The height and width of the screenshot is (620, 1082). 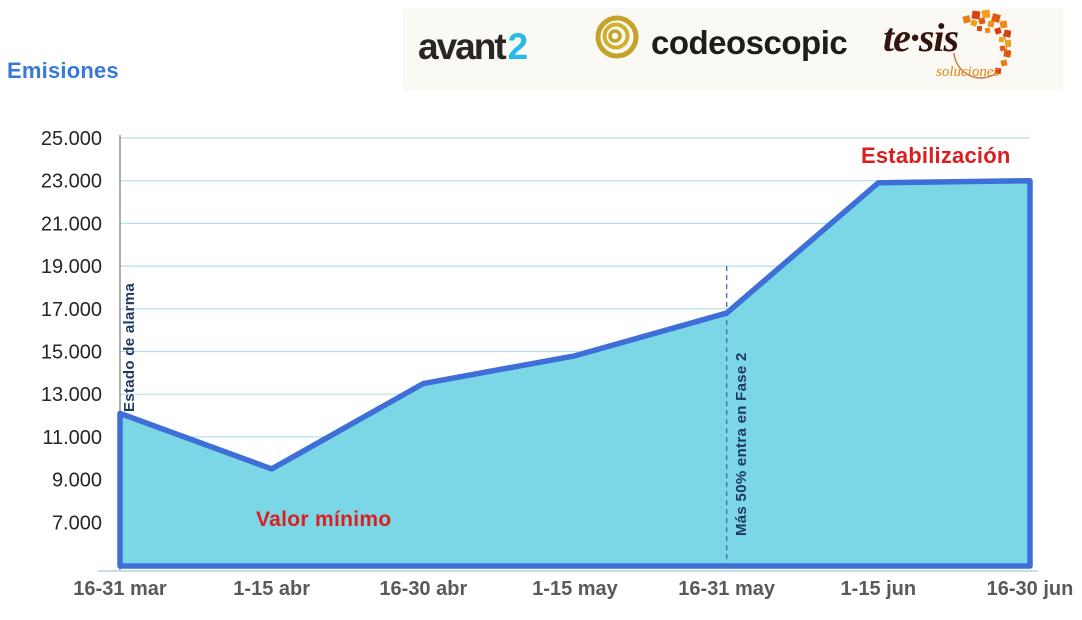 I want to click on y-tick-label: 13.000, so click(x=71, y=395).